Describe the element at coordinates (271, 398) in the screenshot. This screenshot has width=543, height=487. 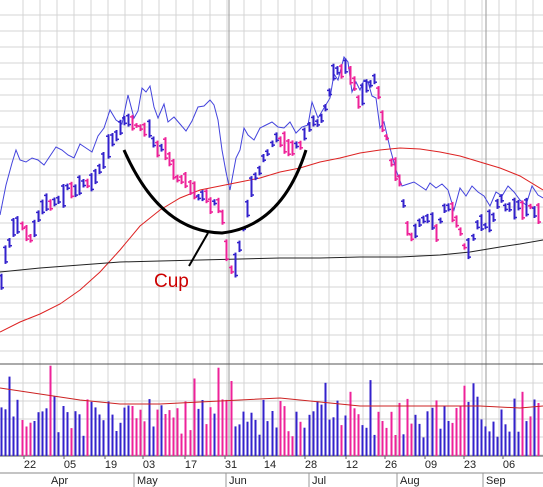
I see `volume-average-line` at that location.